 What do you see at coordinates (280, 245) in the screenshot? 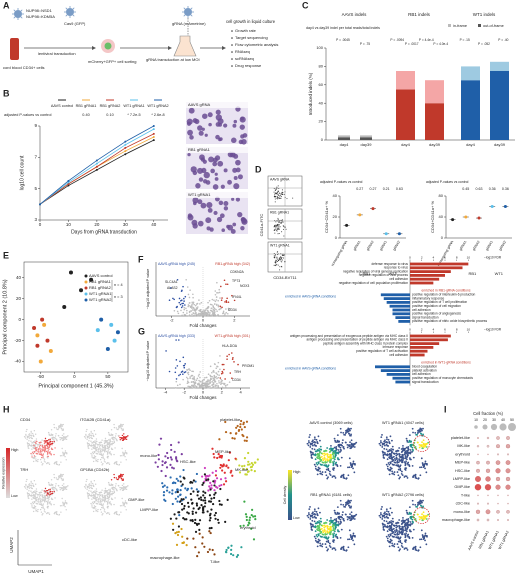
I see `label: WT1 gRNA1` at bounding box center [280, 245].